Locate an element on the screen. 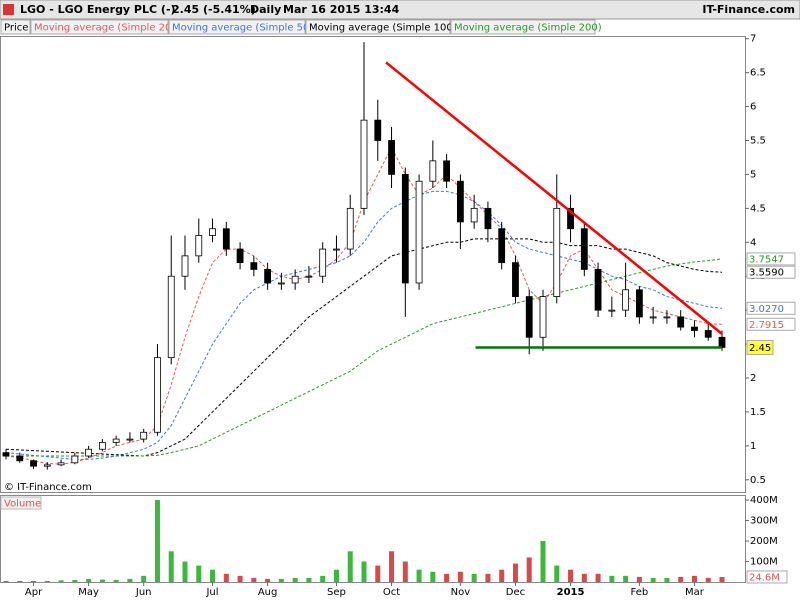  x-tick-label: Aug is located at coordinates (268, 592).